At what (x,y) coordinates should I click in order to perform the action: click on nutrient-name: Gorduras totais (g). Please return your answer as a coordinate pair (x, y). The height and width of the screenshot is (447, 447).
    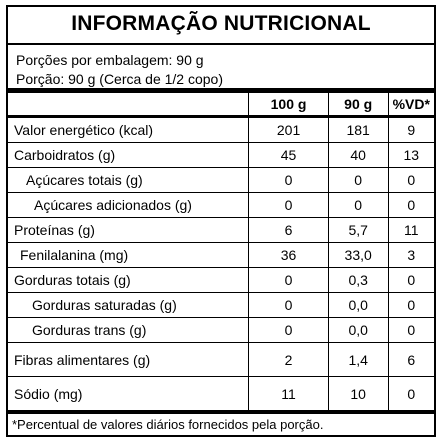
    Looking at the image, I should click on (129, 280).